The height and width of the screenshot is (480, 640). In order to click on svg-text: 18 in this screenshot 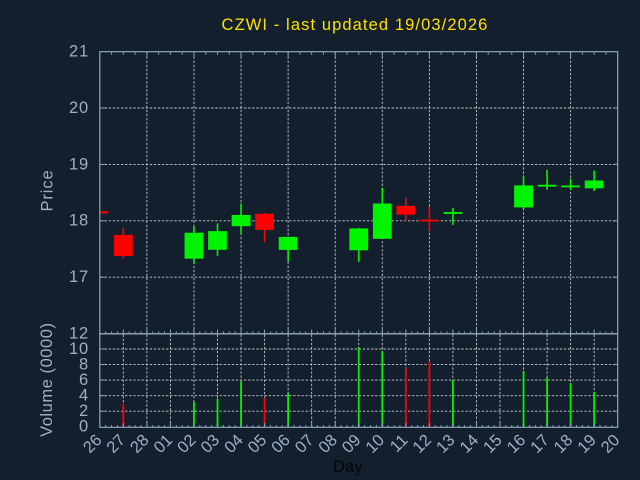, I will do `click(79, 221)`.